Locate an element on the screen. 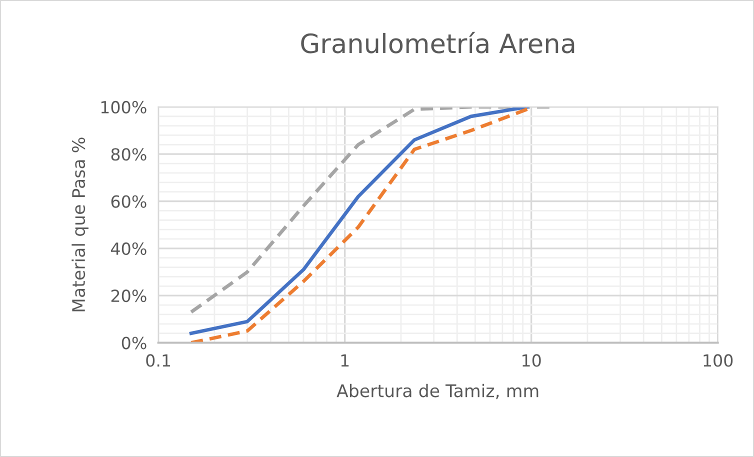 The height and width of the screenshot is (457, 754). y-tick-label: 0% is located at coordinates (134, 343).